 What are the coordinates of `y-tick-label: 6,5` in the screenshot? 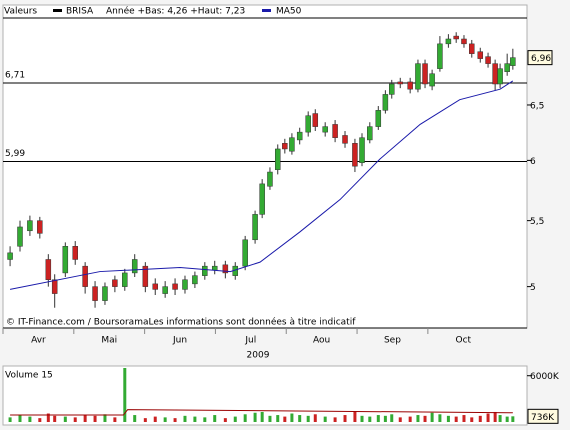 It's located at (537, 106).